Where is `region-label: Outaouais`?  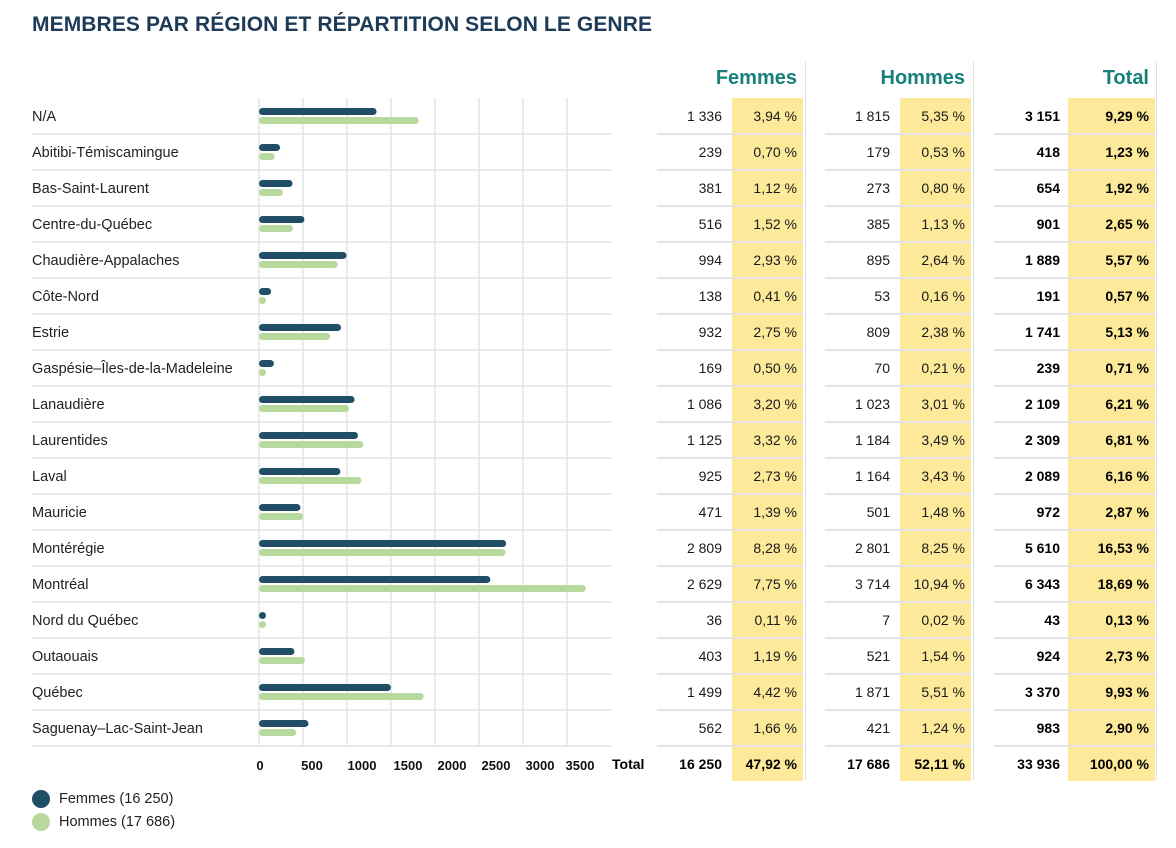 region-label: Outaouais is located at coordinates (65, 657).